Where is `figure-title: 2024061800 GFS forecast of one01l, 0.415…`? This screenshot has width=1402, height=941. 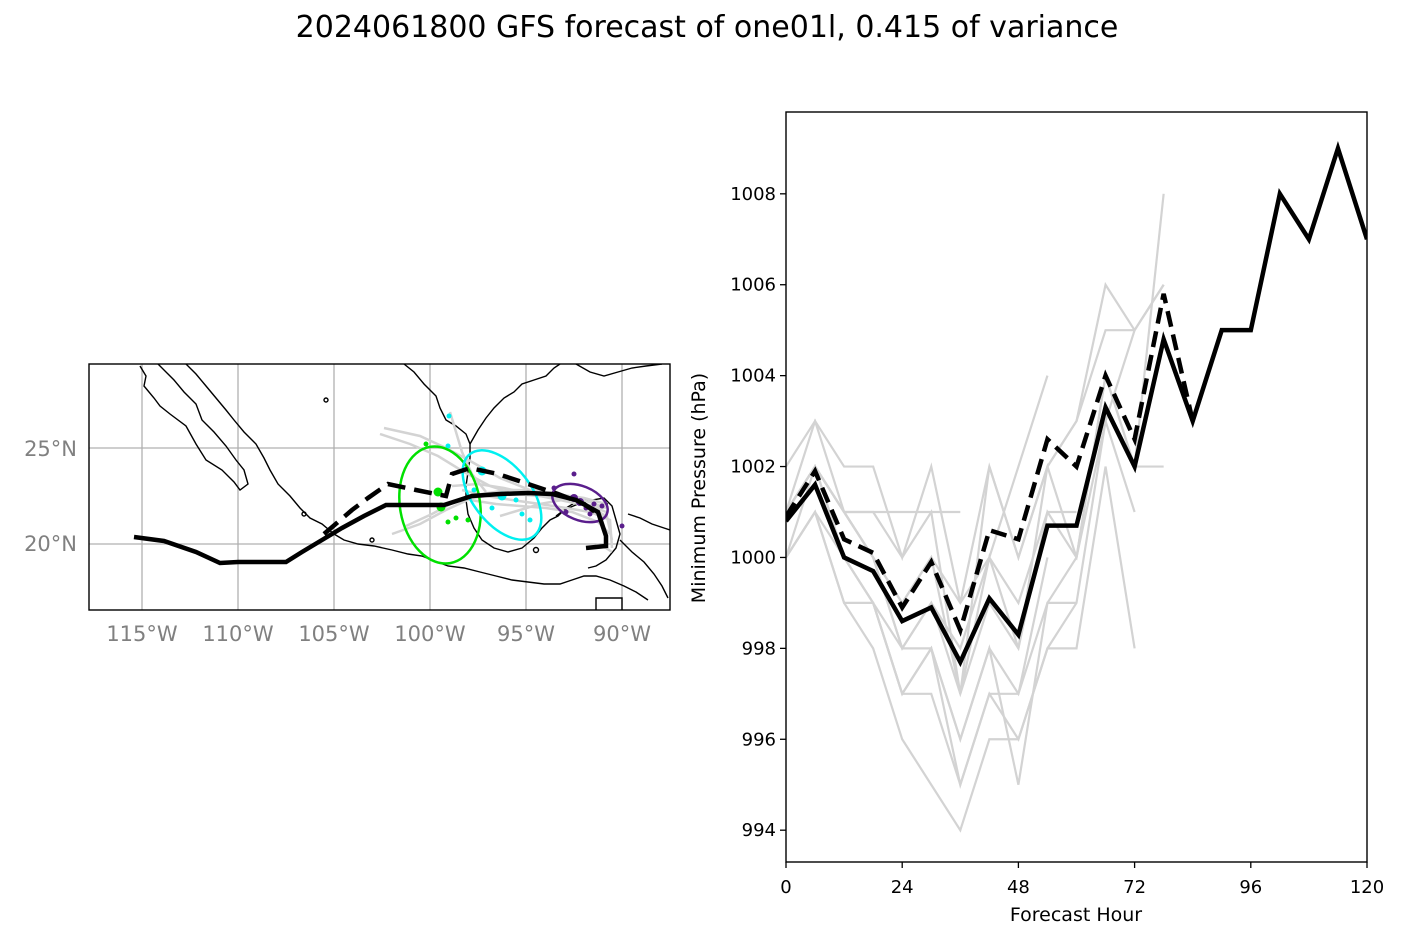
figure-title: 2024061800 GFS forecast of one01l, 0.415… is located at coordinates (707, 27).